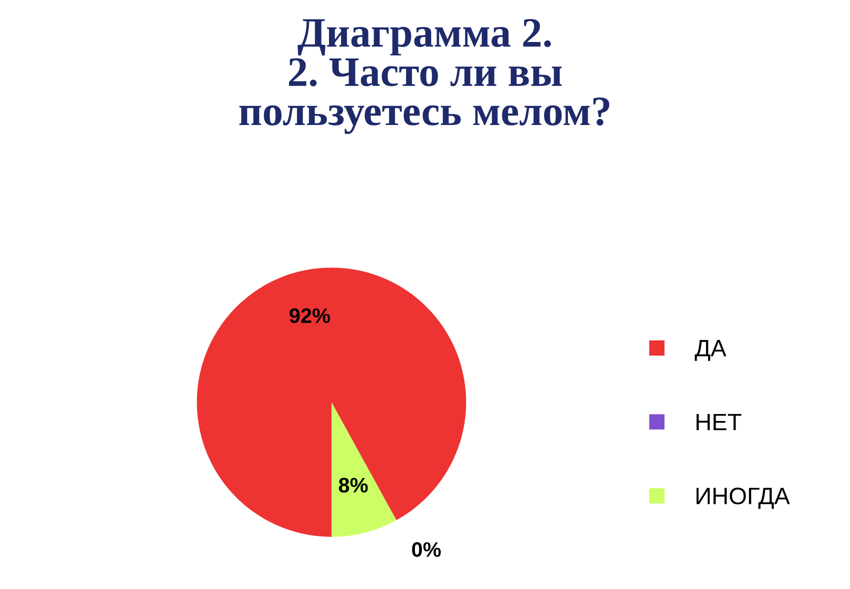 The image size is (850, 589). Describe the element at coordinates (353, 485) in the screenshot. I see `data-label: 8%` at that location.